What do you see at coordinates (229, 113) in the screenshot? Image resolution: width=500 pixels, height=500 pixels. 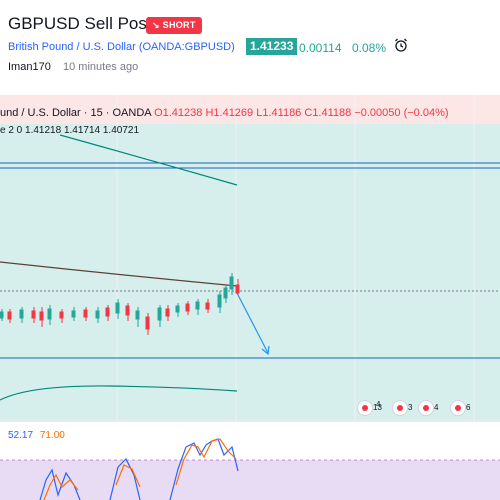 I see `legend-high: H1.41269` at bounding box center [229, 113].